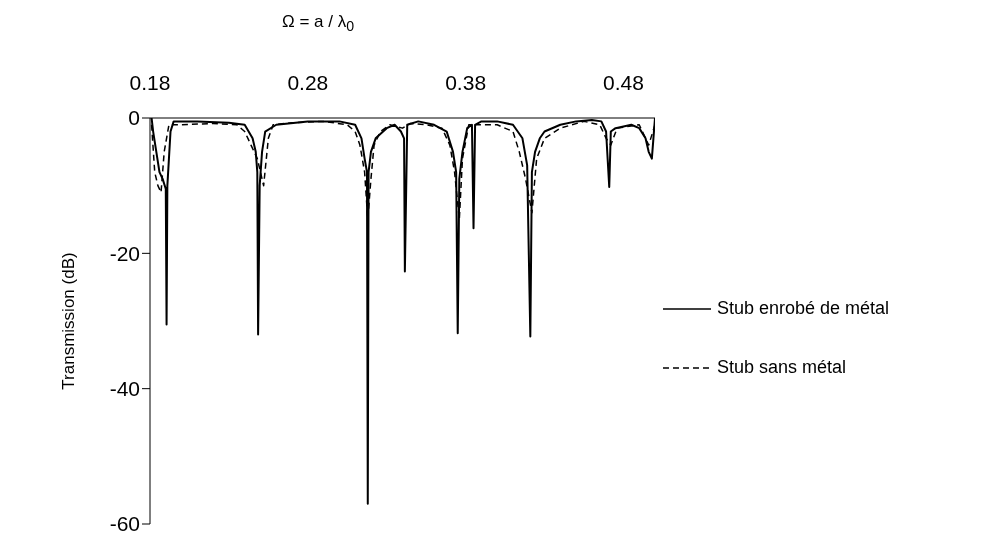 This screenshot has height=547, width=1002. What do you see at coordinates (134, 118) in the screenshot?
I see `y-tick-label: 0` at bounding box center [134, 118].